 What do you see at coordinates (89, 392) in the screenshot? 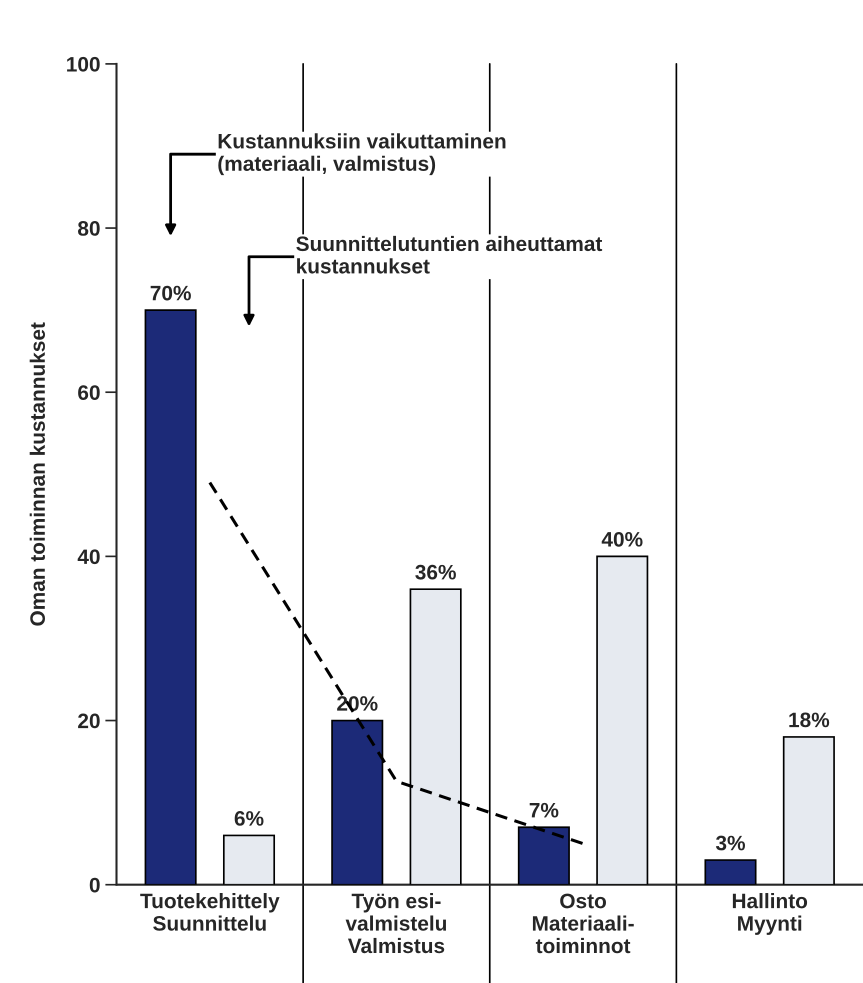
I see `y-tick-label: 60` at bounding box center [89, 392].